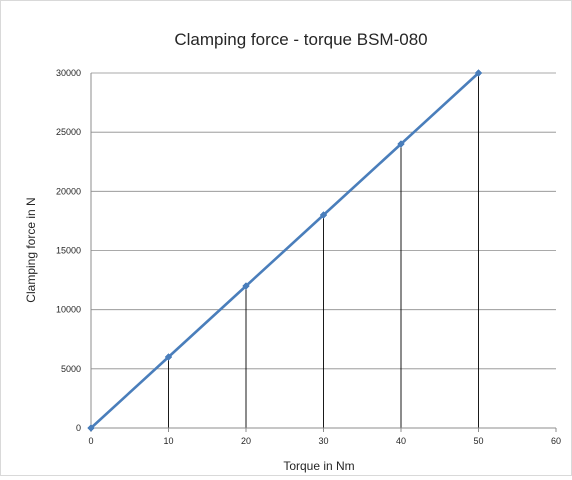 The image size is (572, 480). I want to click on x-tick-label: 40, so click(401, 441).